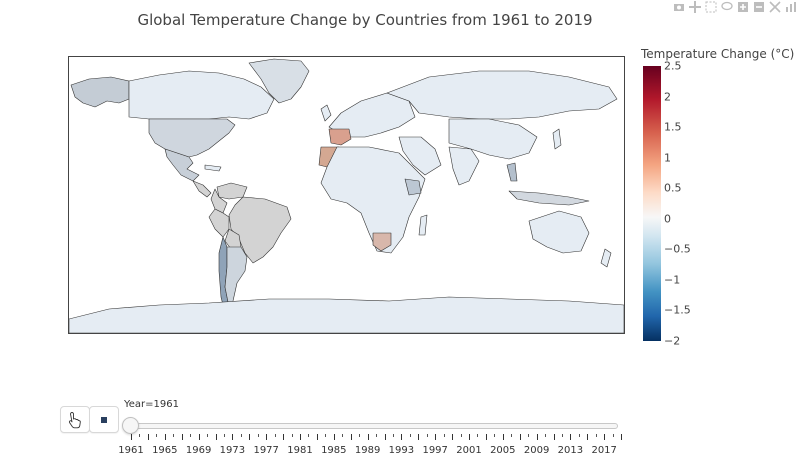  Describe the element at coordinates (673, 127) in the screenshot. I see `colorbar-tick-label: 1.5` at that location.